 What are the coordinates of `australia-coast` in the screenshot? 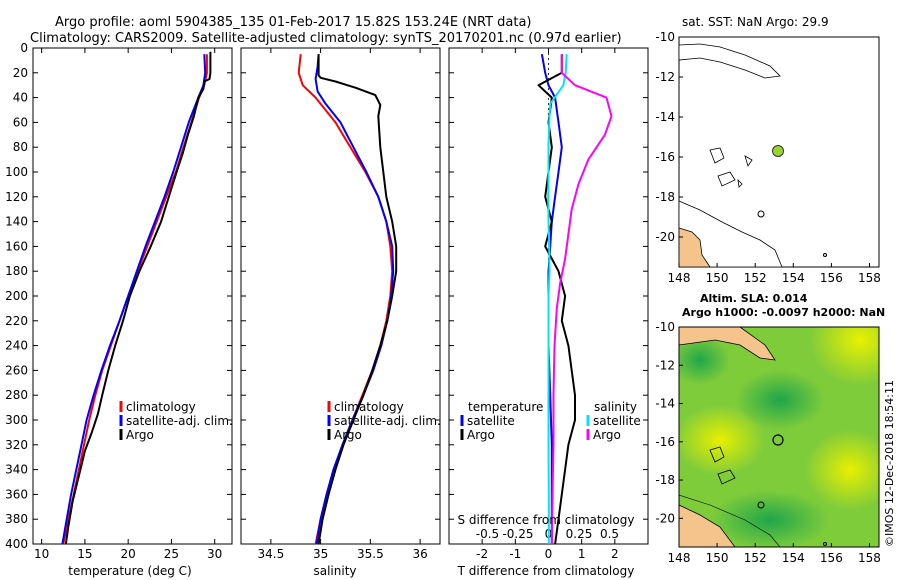 It's located at (730, 234).